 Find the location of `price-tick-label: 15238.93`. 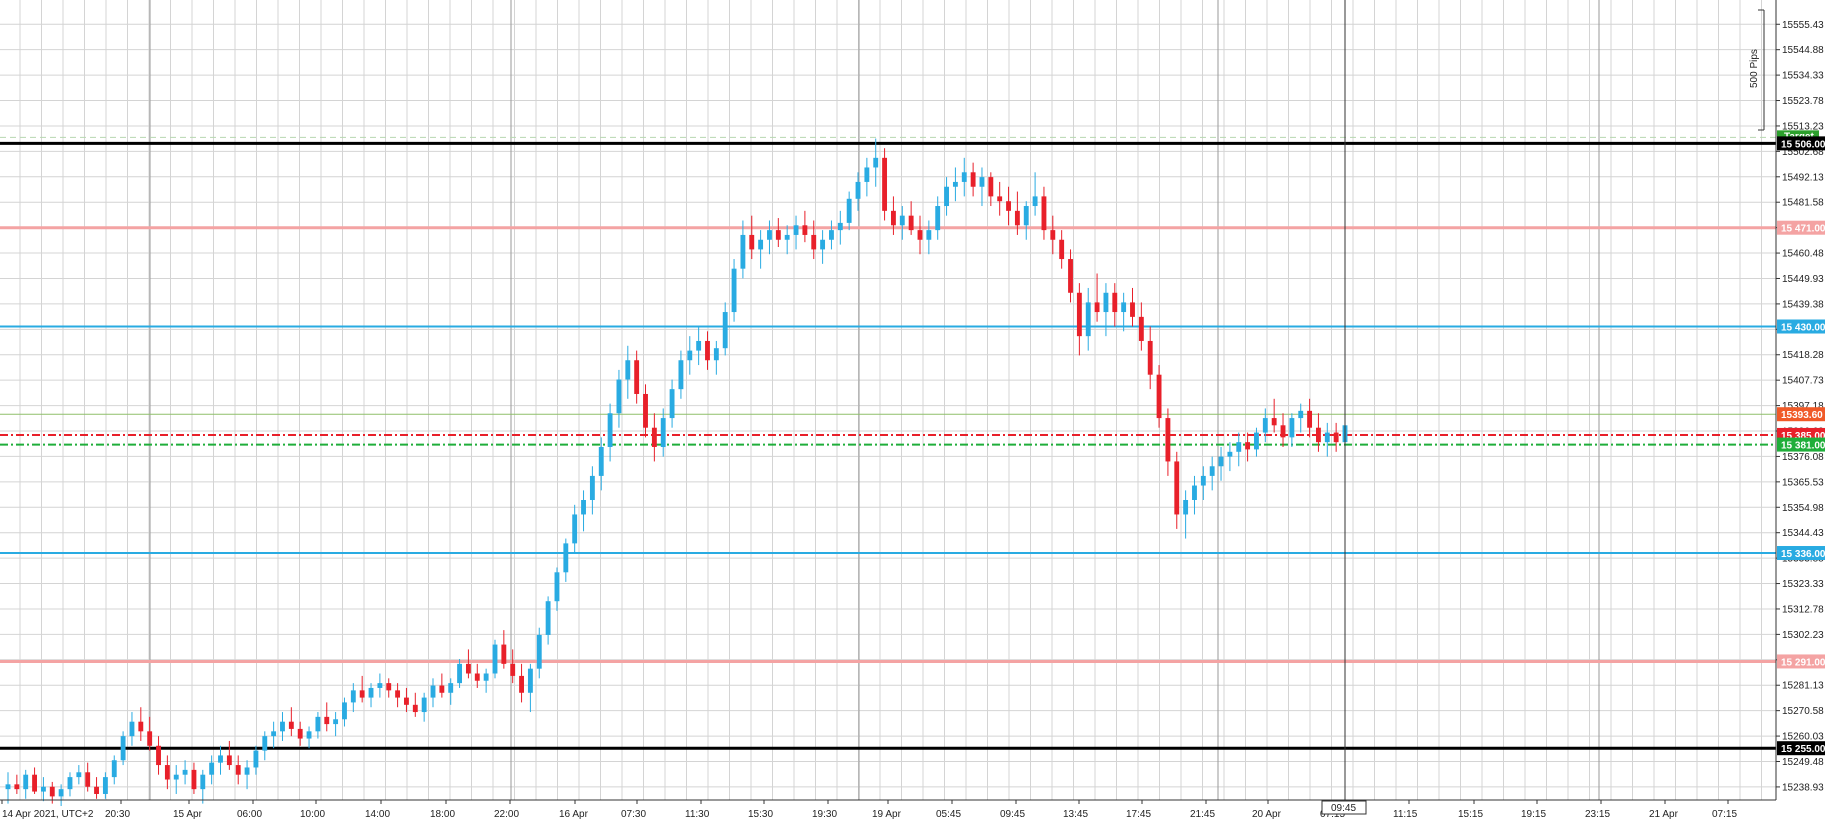

price-tick-label: 15238.93 is located at coordinates (1803, 787).